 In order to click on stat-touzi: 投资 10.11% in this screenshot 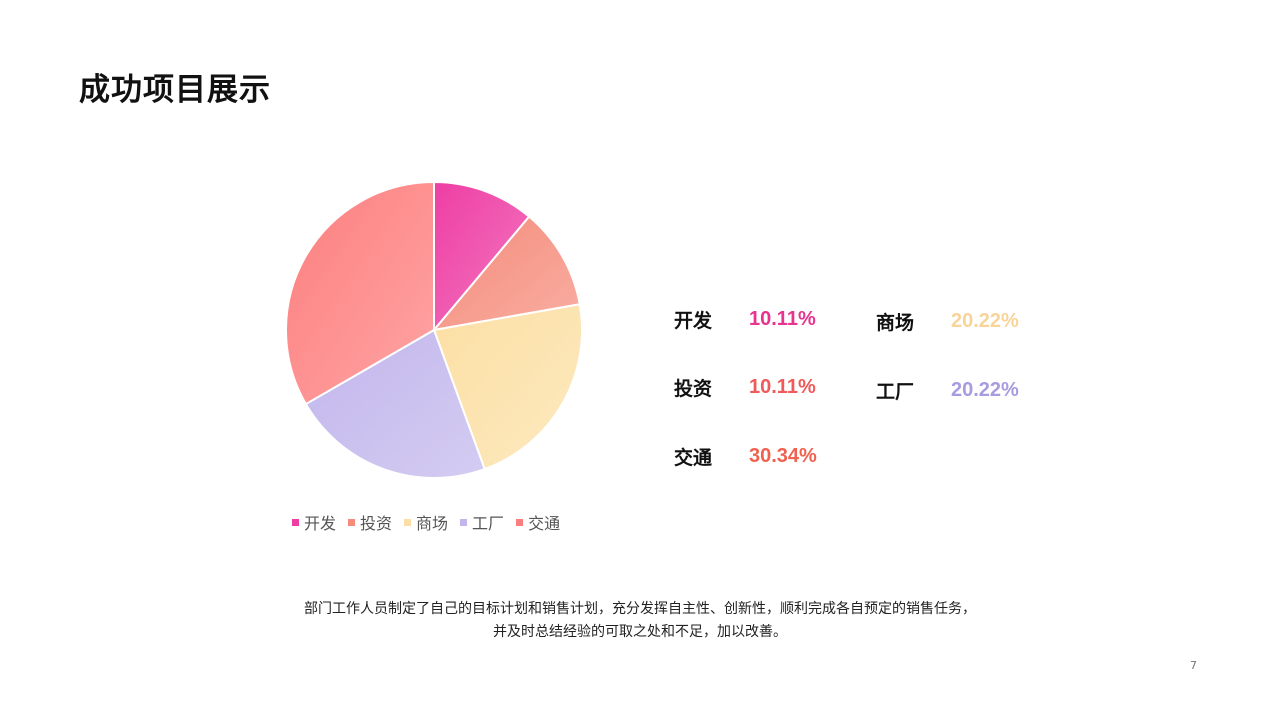, I will do `click(745, 387)`.